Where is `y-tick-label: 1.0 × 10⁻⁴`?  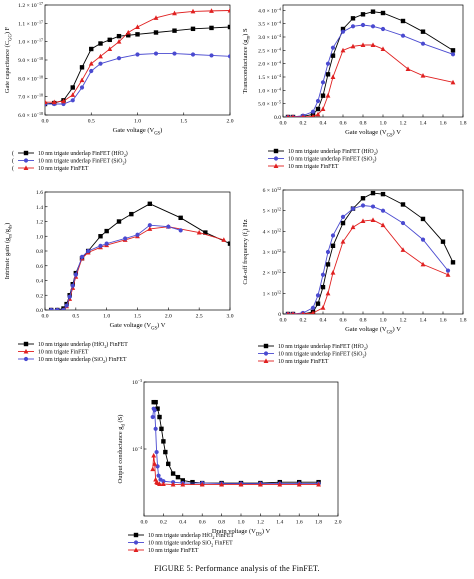
y-tick-label: 1.0 × 10⁻⁴ is located at coordinates (269, 90).